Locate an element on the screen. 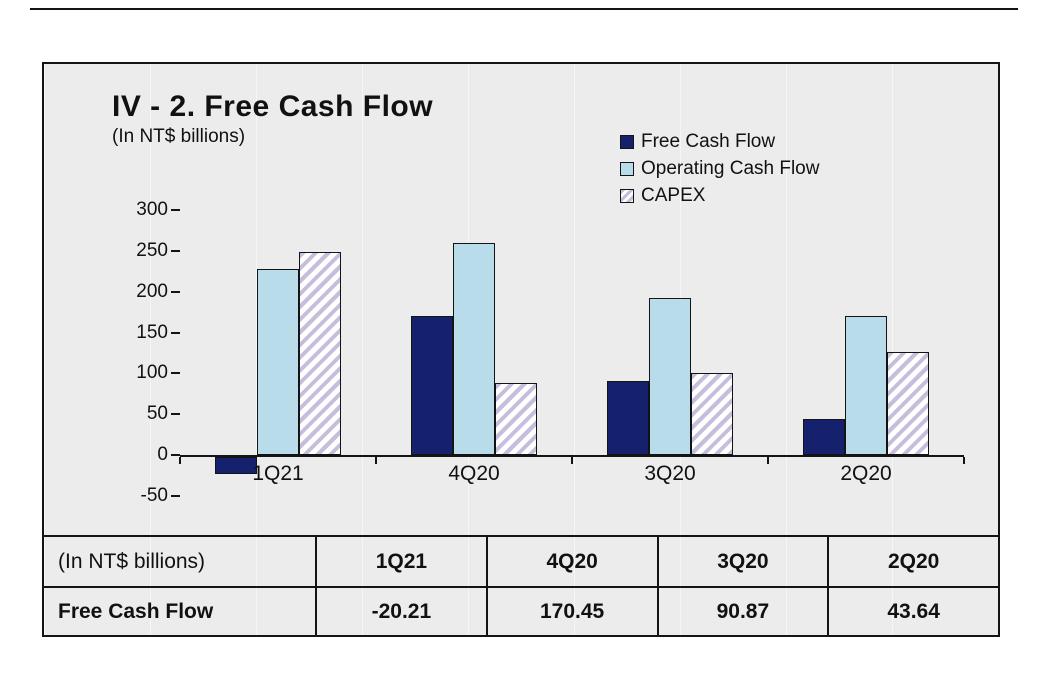 Image resolution: width=1047 pixels, height=700 pixels. free-cash-flow-swatch-icon is located at coordinates (627, 141).